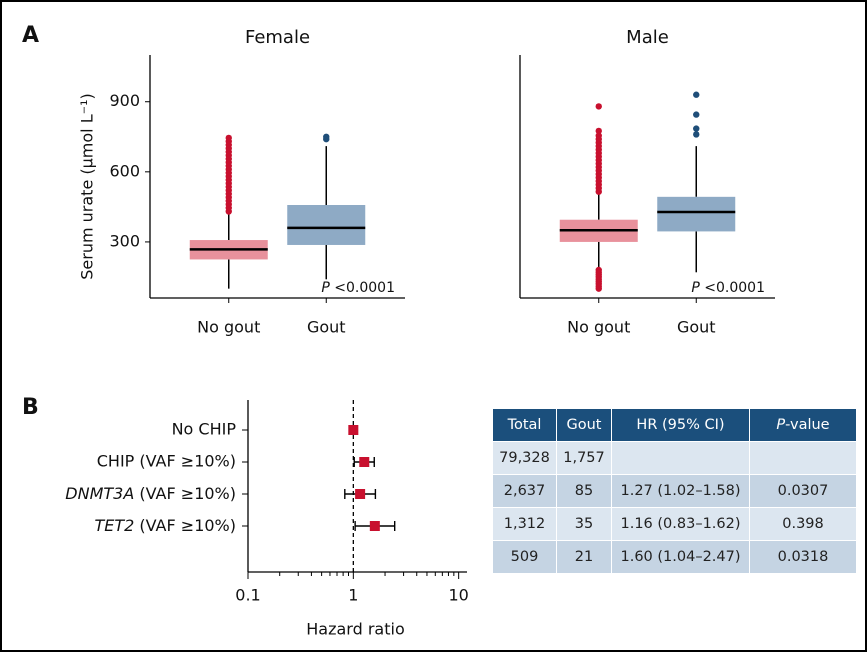 This screenshot has width=867, height=652. What do you see at coordinates (165, 525) in the screenshot?
I see `y-tick-label: TET2 (VAF ≥10%)` at bounding box center [165, 525].